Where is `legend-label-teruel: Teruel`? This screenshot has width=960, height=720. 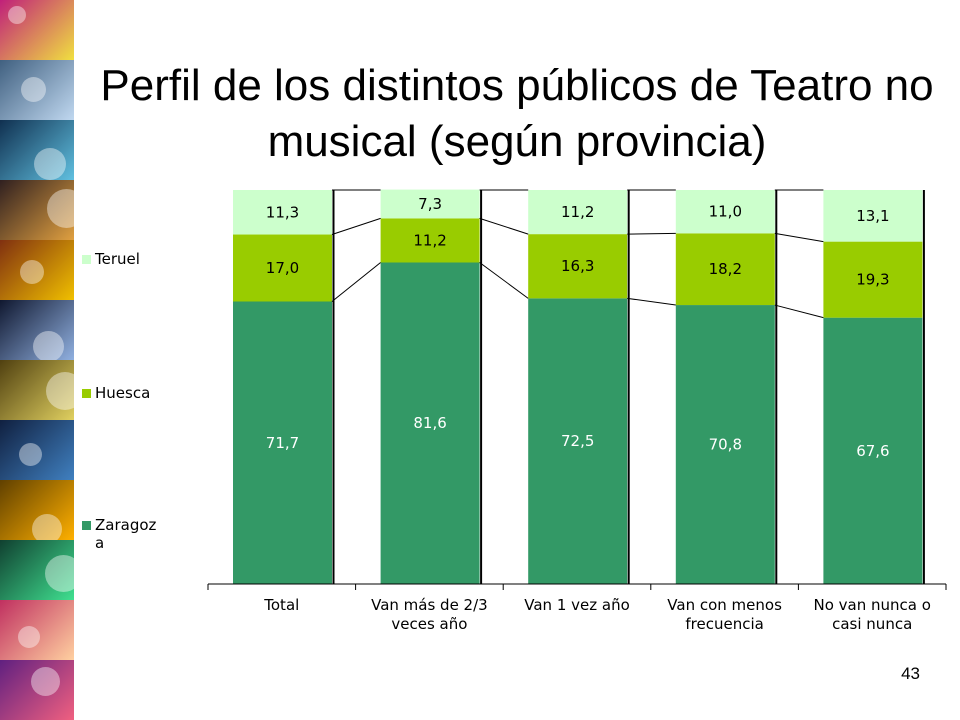 legend-label-teruel: Teruel is located at coordinates (117, 259).